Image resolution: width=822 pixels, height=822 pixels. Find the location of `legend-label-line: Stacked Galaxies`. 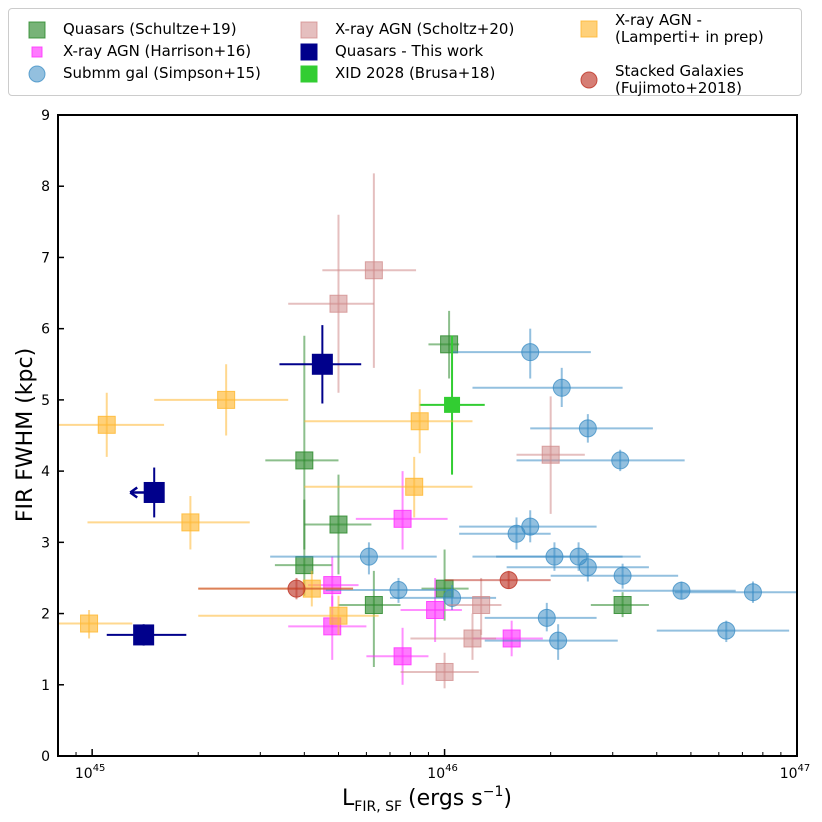

legend-label-line: Stacked Galaxies is located at coordinates (679, 71).